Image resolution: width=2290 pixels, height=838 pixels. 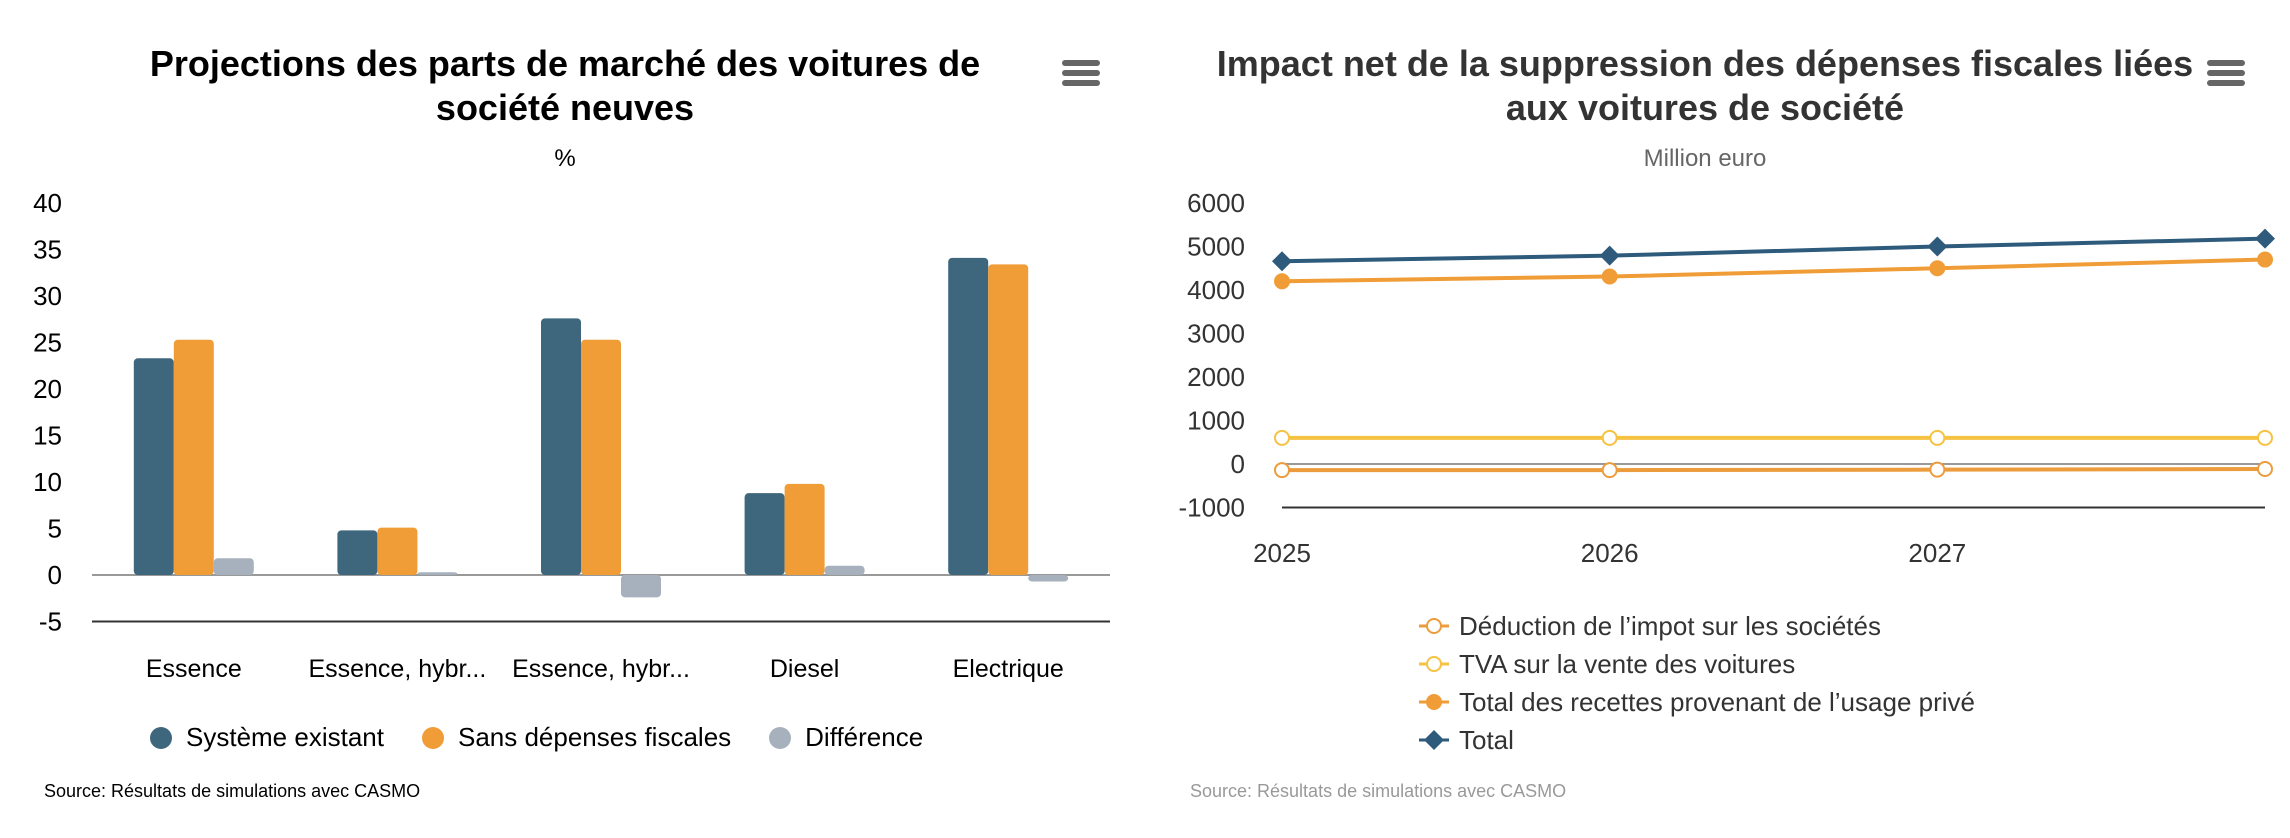 I want to click on legend-item: Sans dépenses fiscales, so click(x=576, y=737).